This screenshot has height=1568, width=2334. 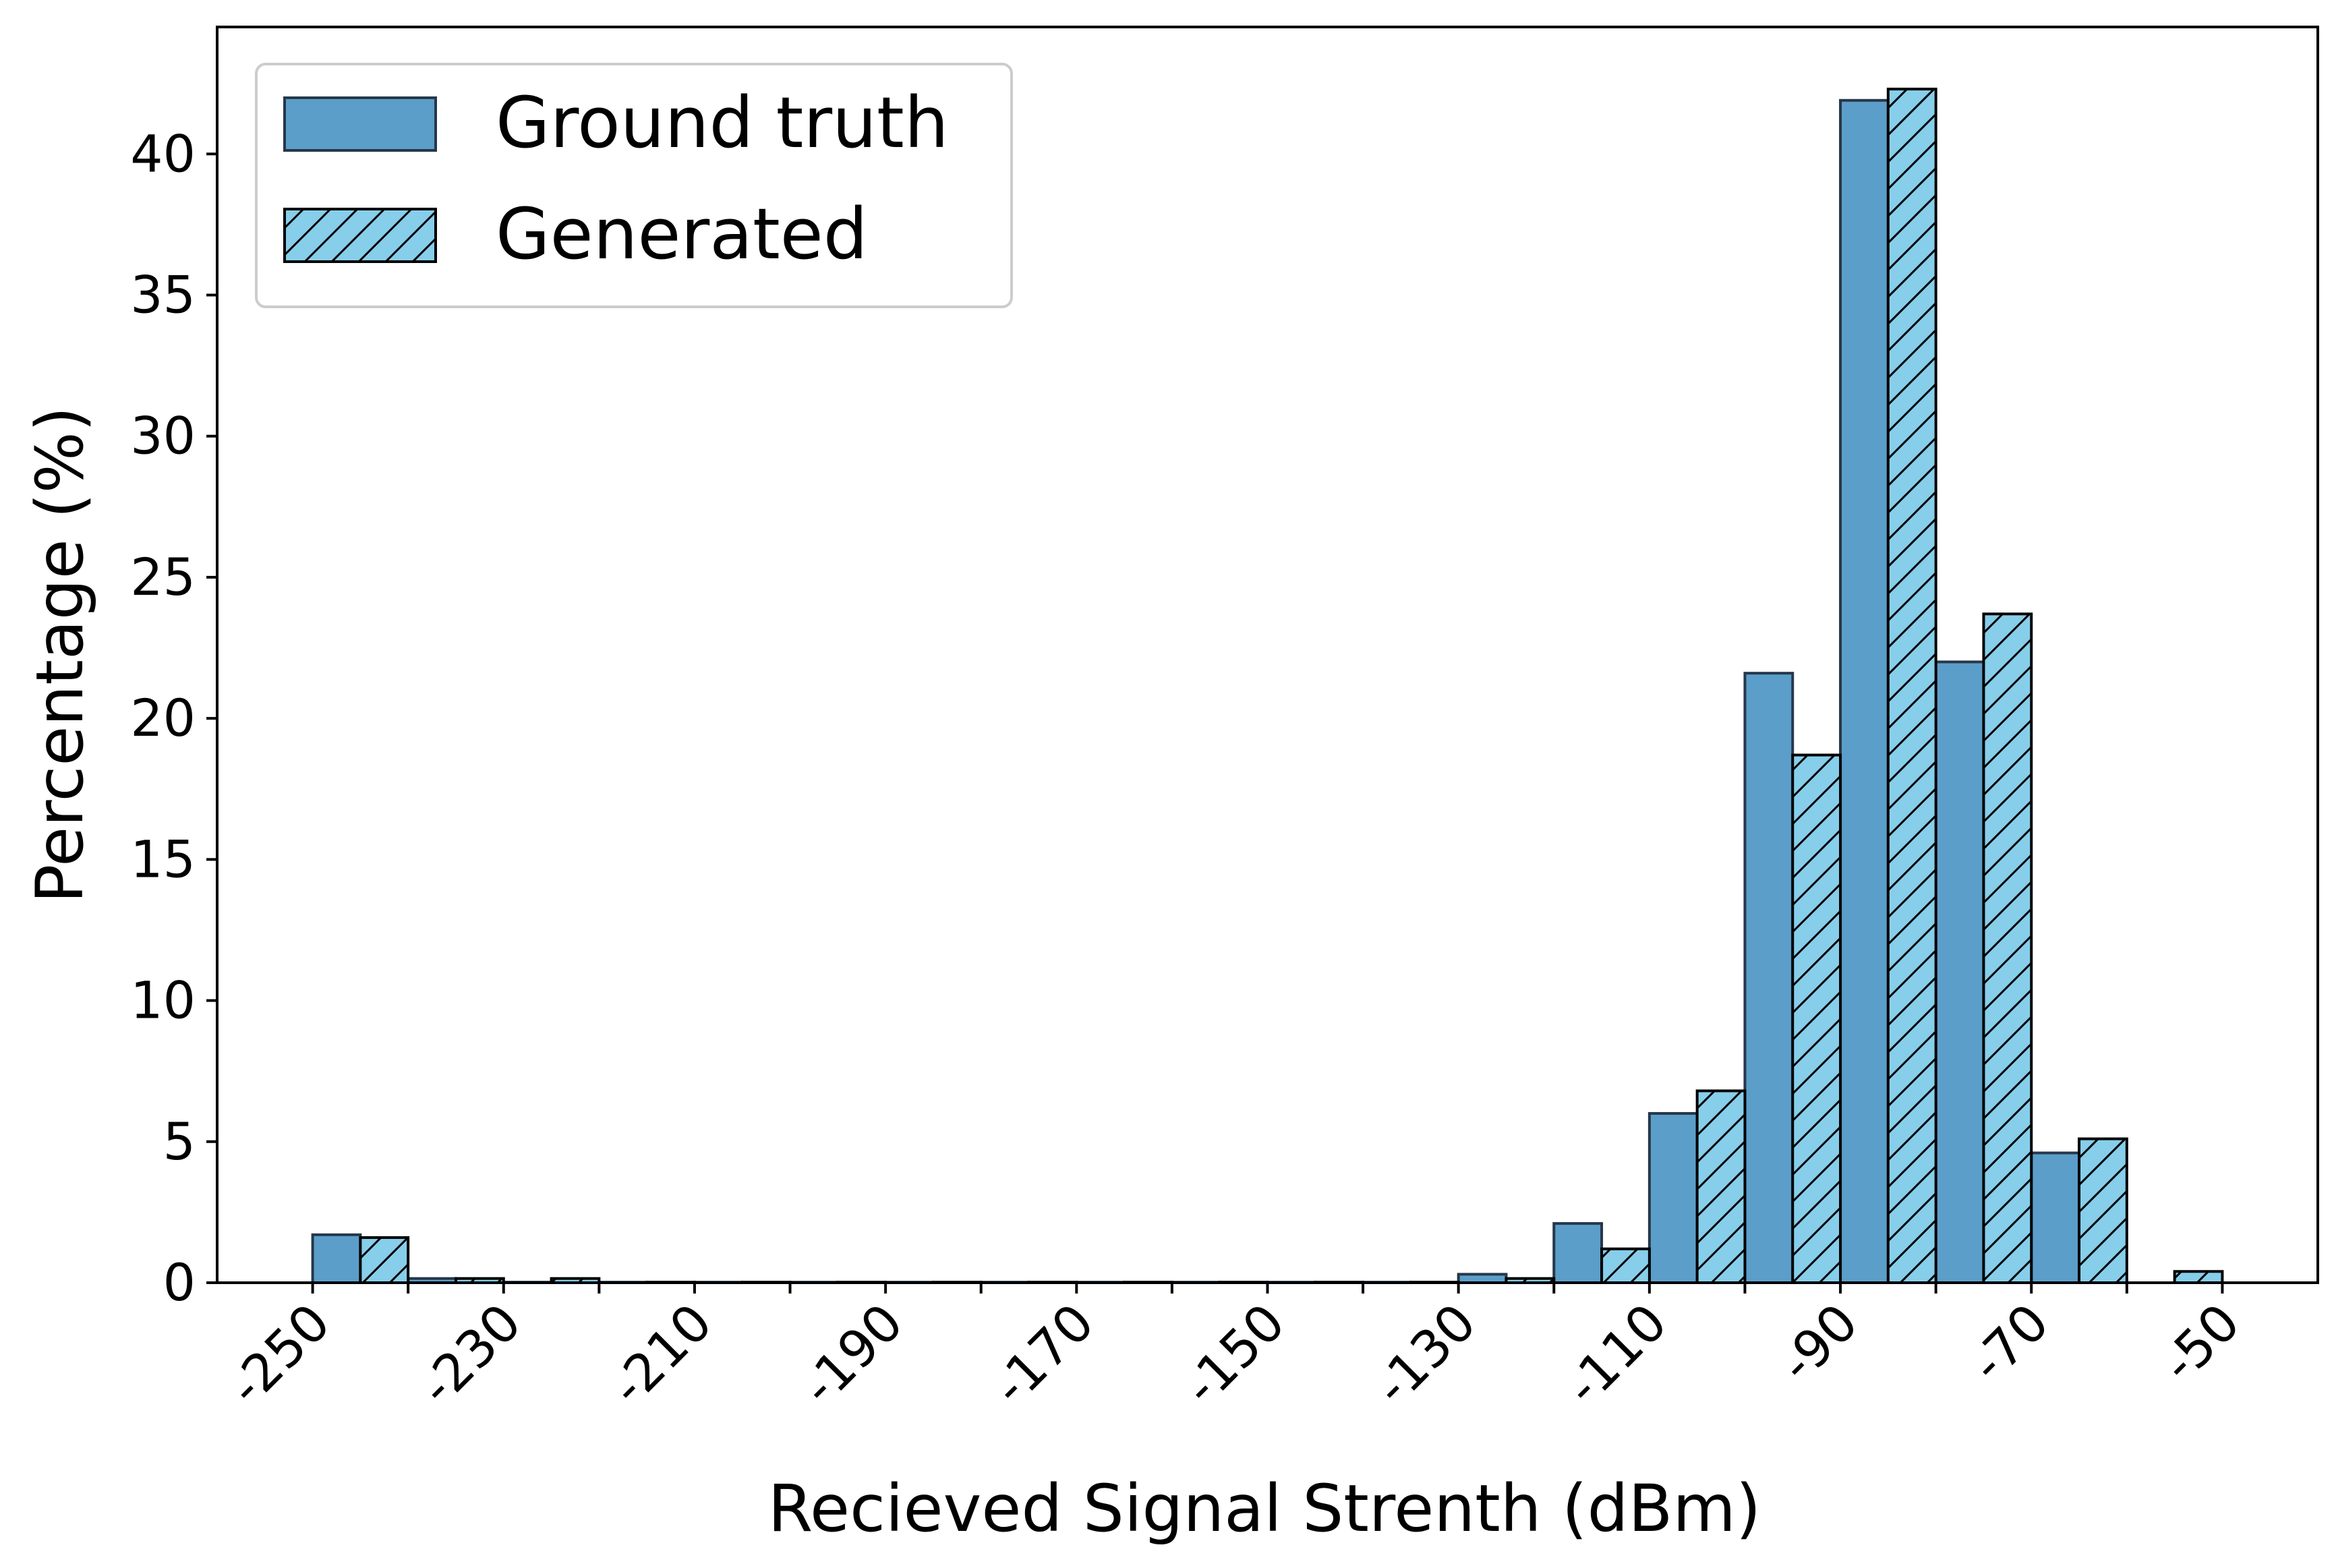 I want to click on x-tick-label: -110, so click(x=1616, y=1354).